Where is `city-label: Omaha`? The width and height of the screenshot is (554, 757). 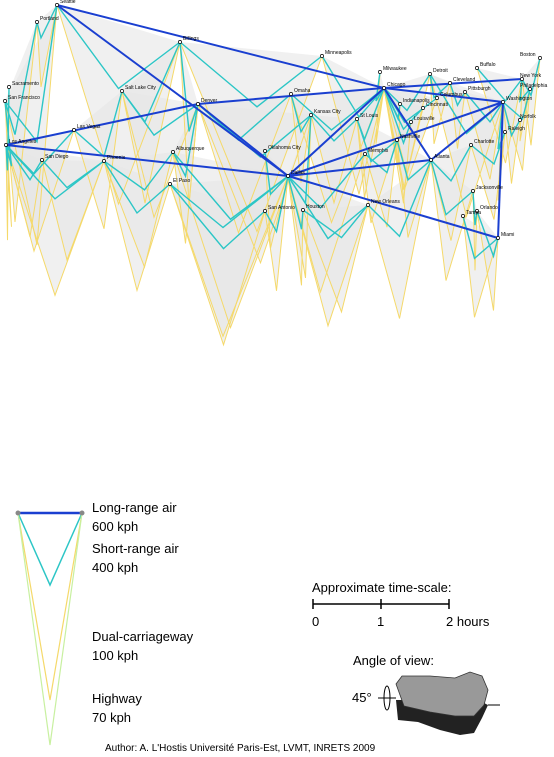 city-label: Omaha is located at coordinates (302, 91).